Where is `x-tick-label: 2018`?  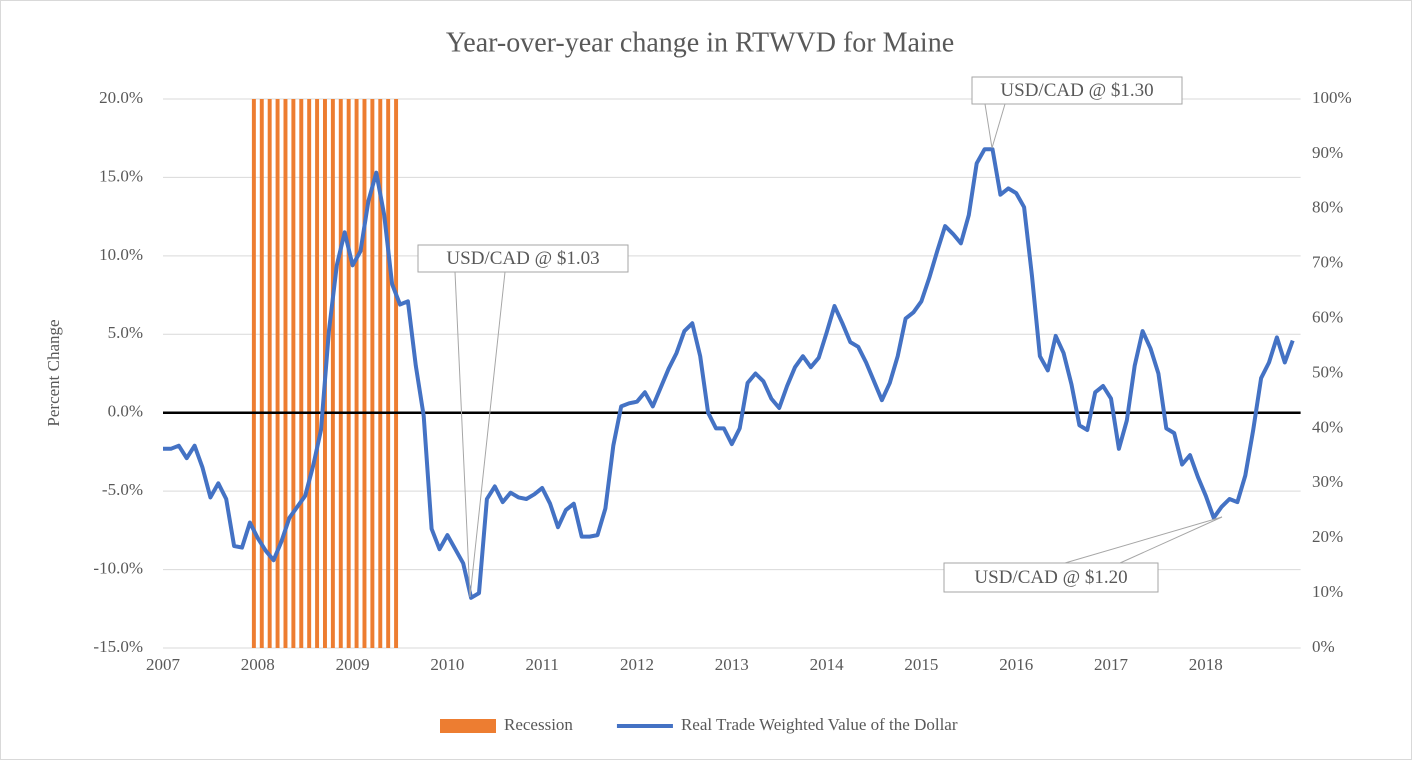 x-tick-label: 2018 is located at coordinates (1206, 664).